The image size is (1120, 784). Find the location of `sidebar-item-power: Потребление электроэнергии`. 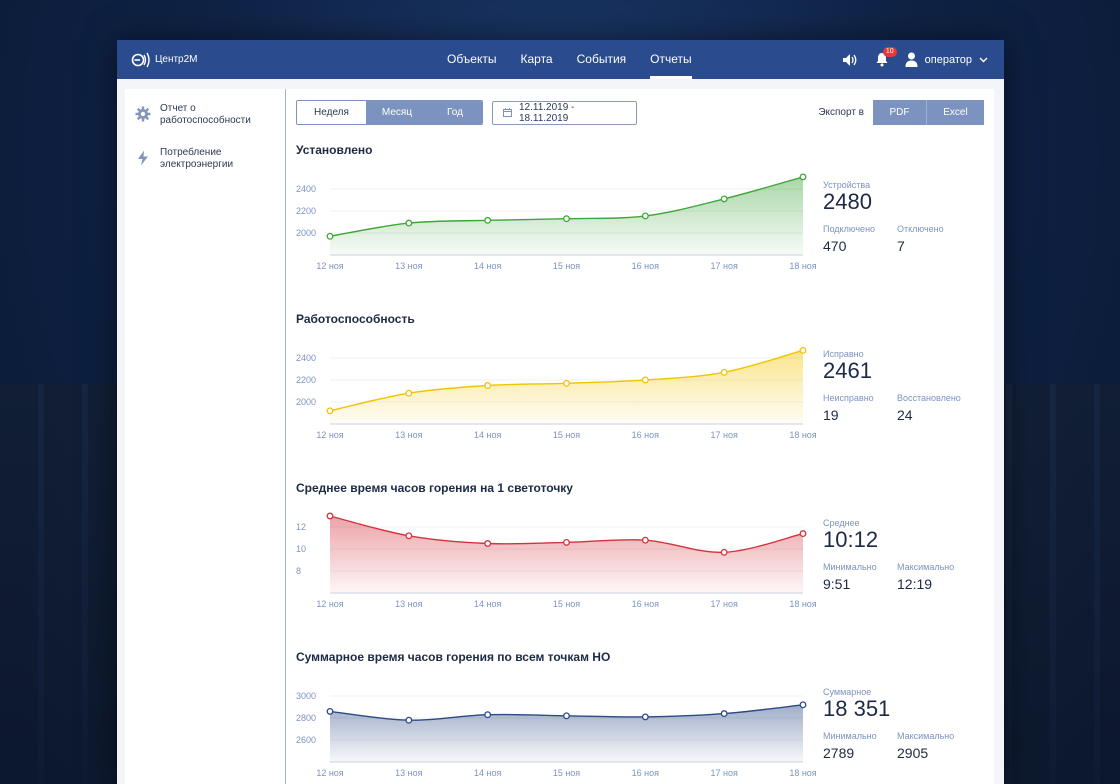

sidebar-item-power: Потребление электроэнергии is located at coordinates (205, 159).